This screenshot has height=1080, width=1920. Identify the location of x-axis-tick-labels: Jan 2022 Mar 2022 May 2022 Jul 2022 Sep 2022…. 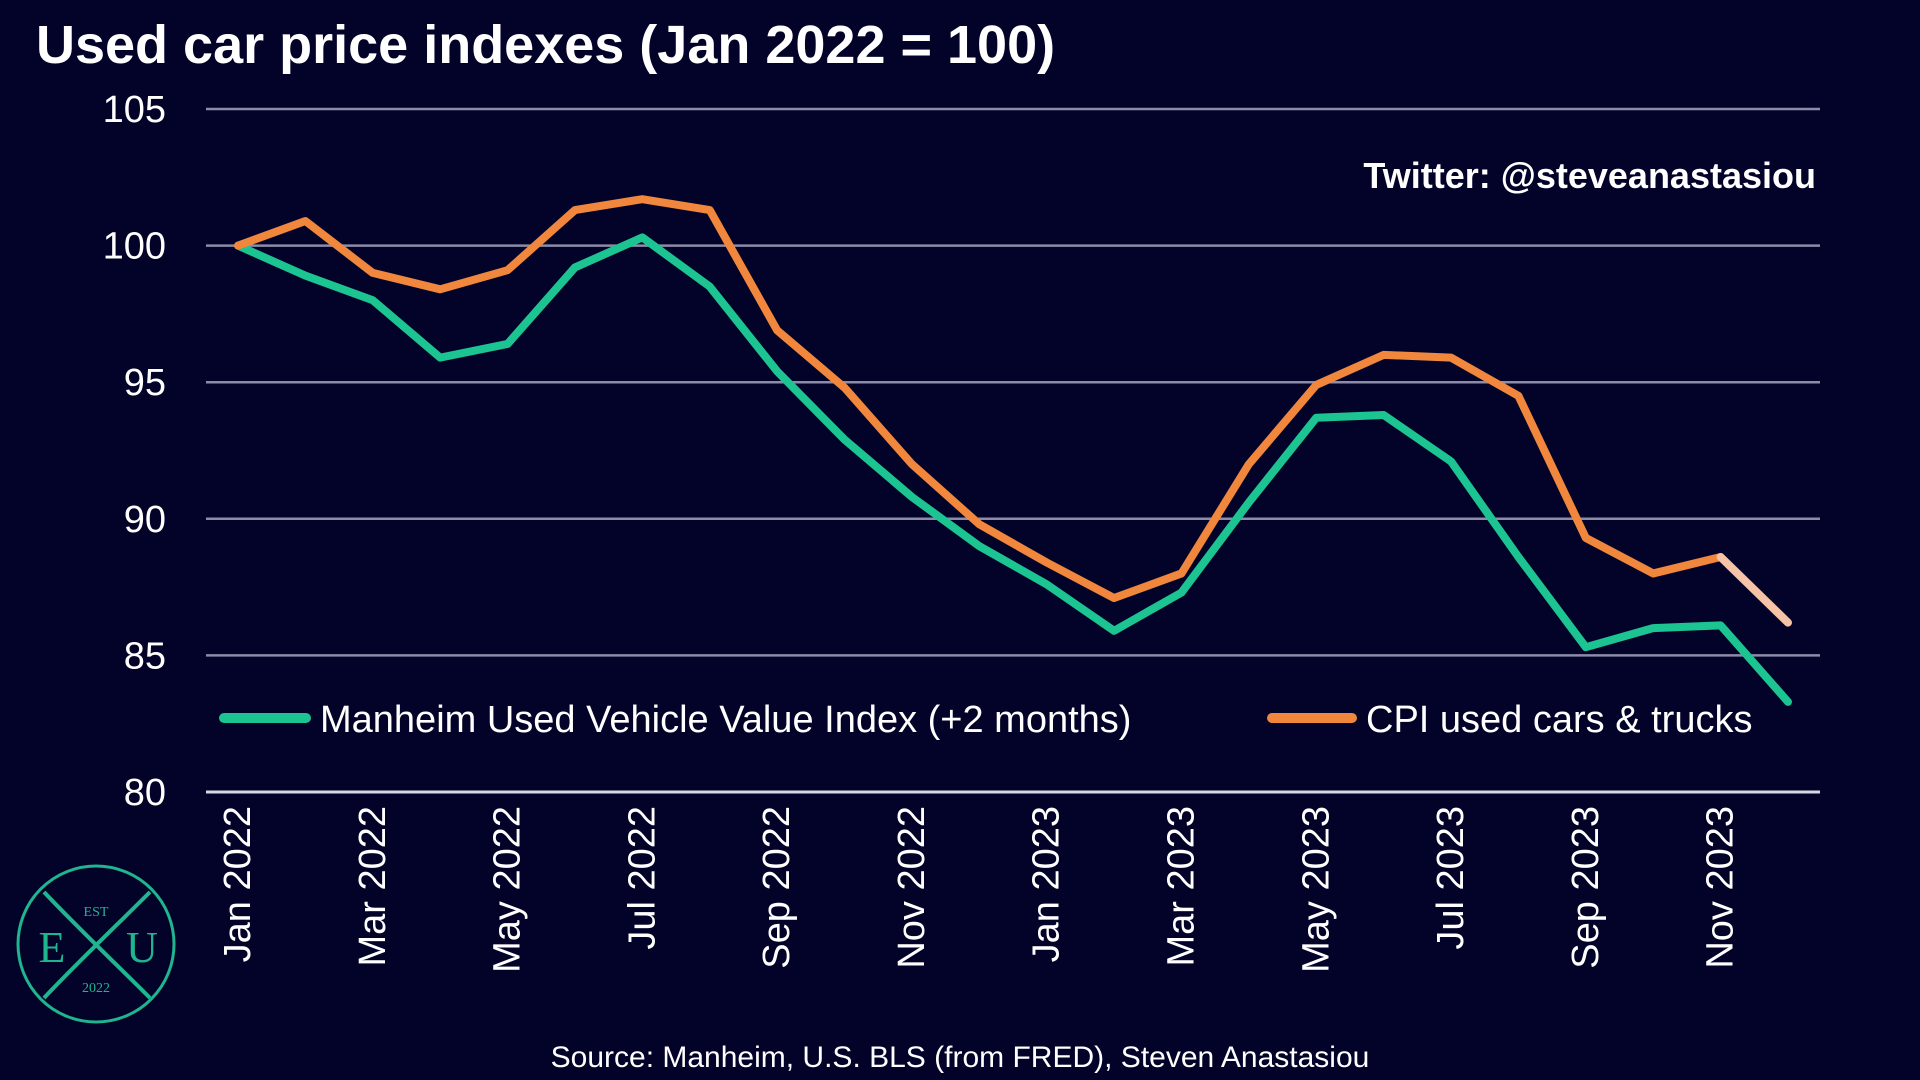
(979, 889).